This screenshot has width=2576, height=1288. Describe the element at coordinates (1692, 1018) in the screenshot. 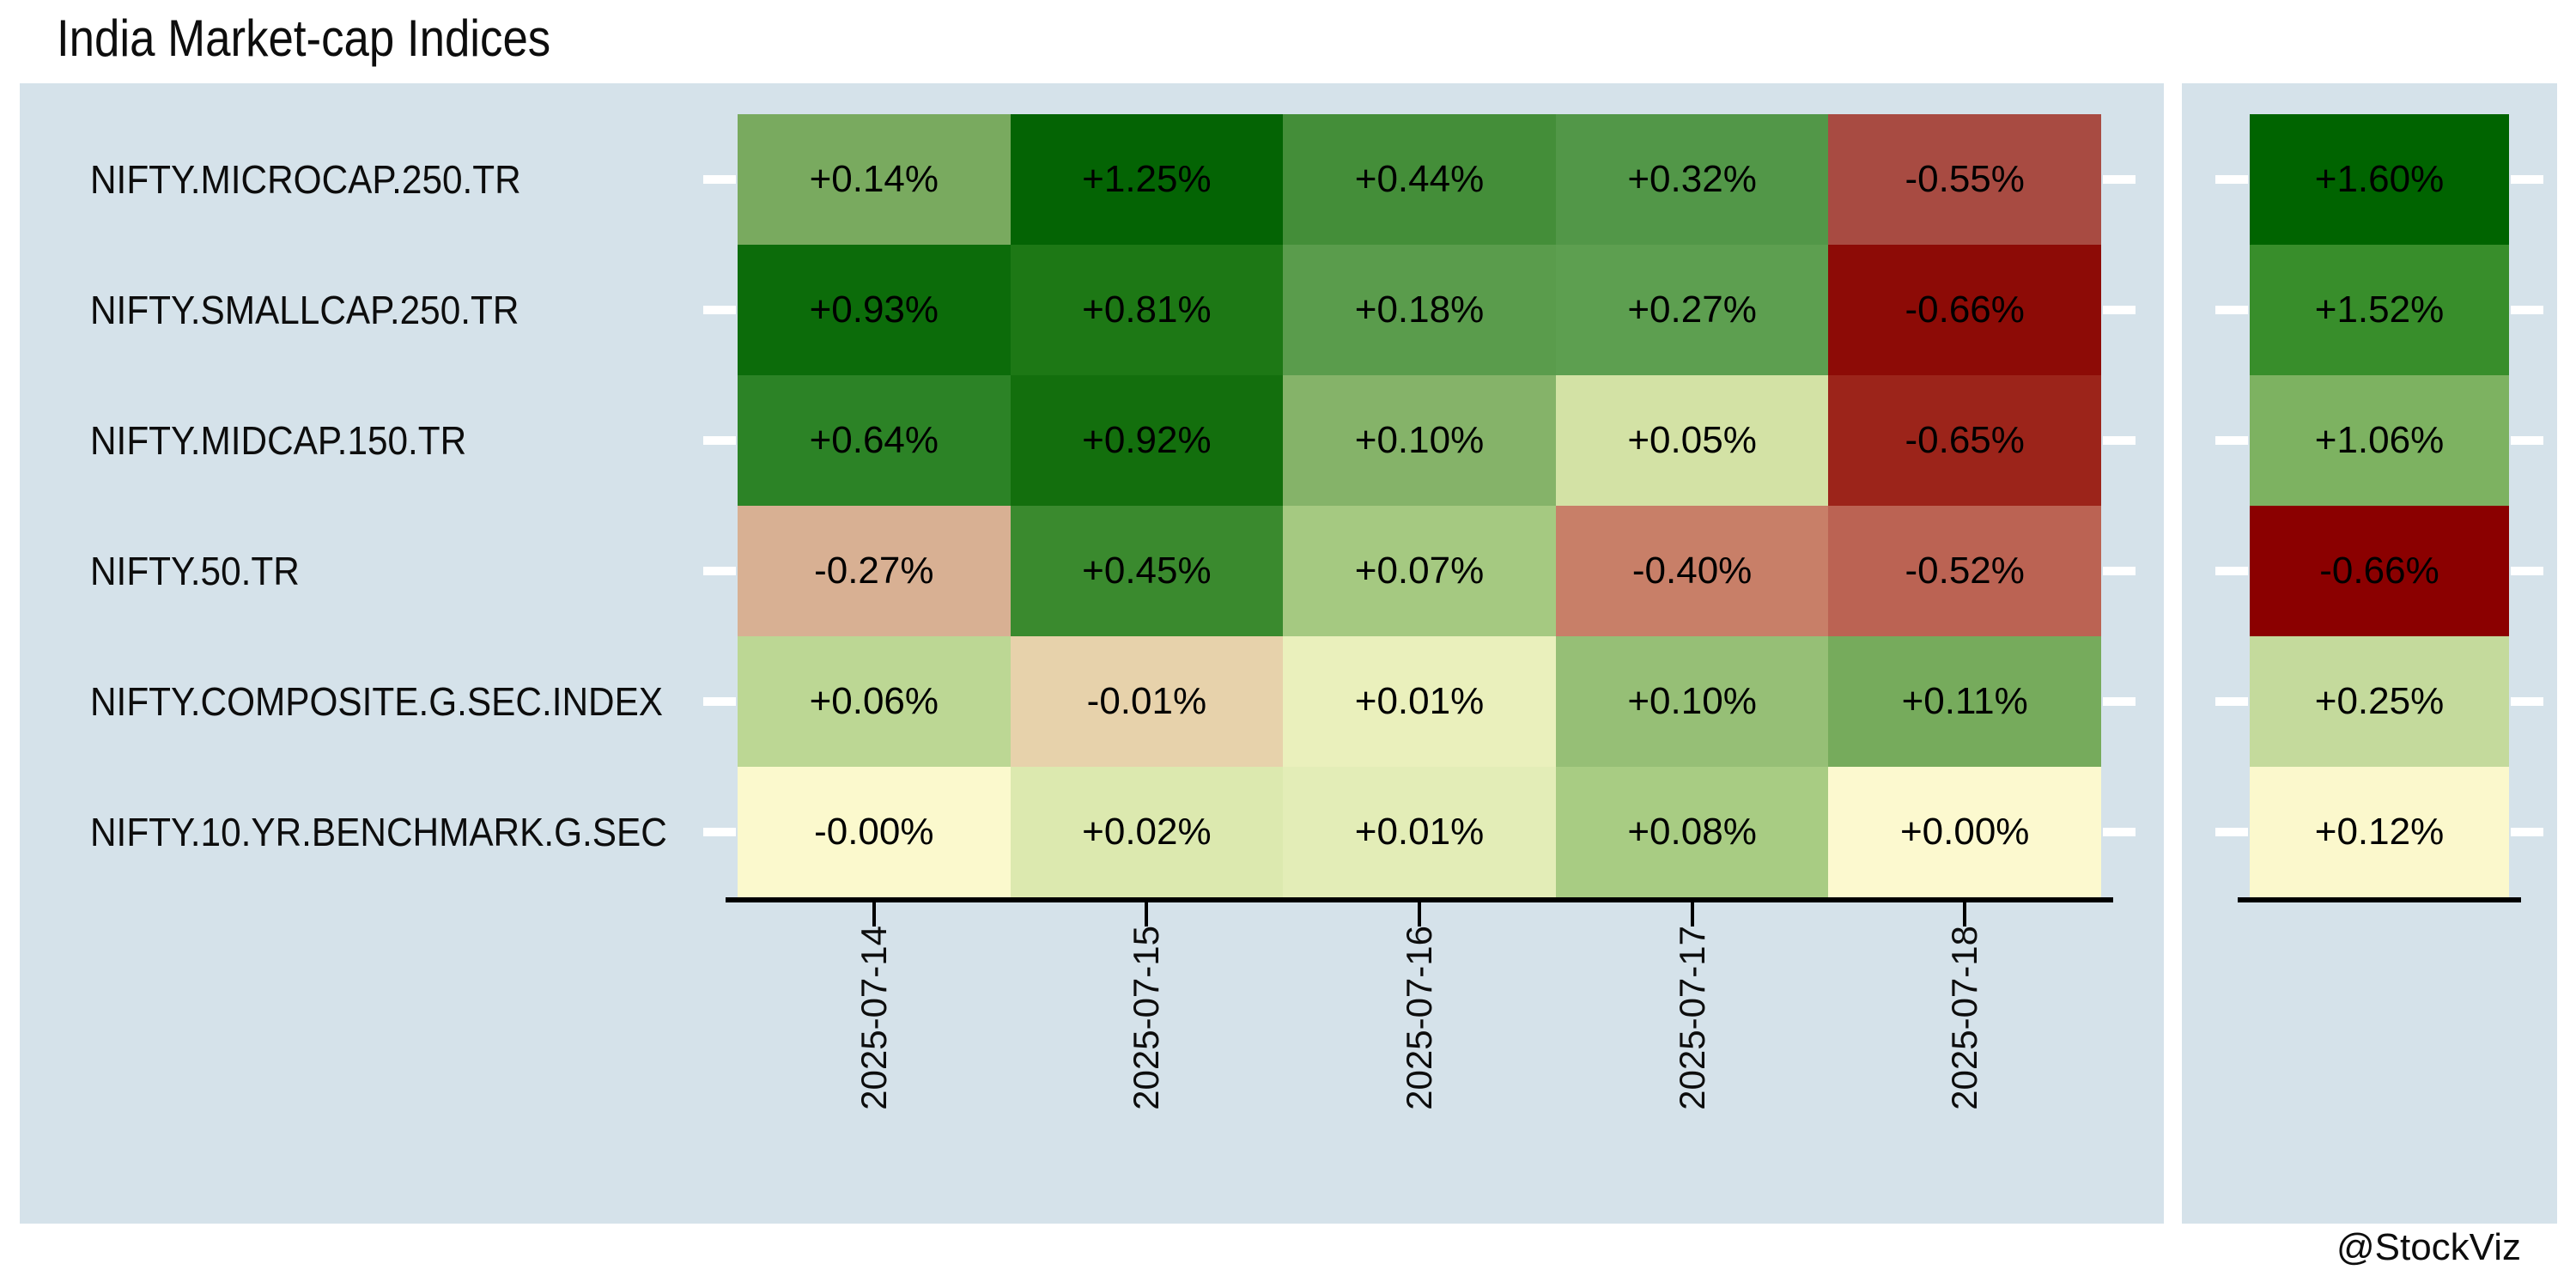

I see `x-axis-date-label: 2025-07-17` at that location.